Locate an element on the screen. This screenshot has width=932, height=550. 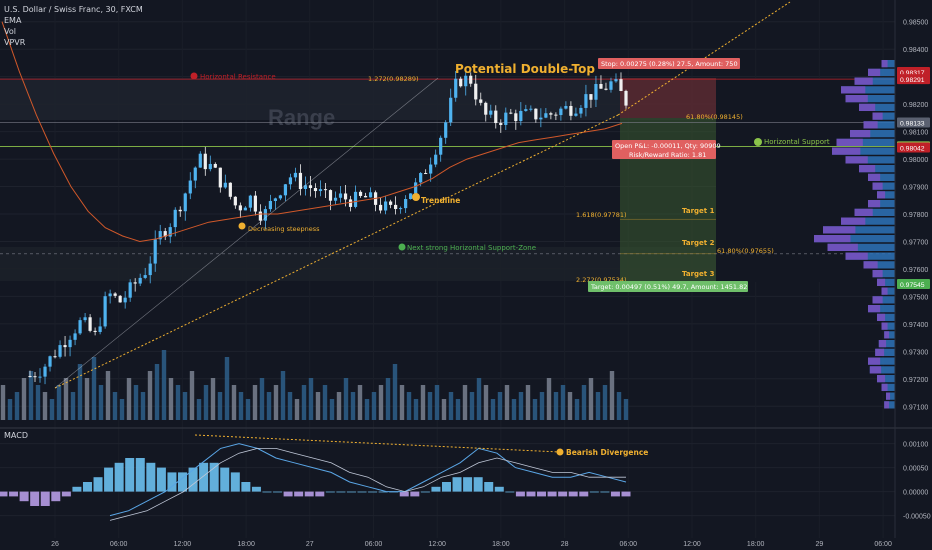
indicator-vol: Vol is located at coordinates (10, 31).